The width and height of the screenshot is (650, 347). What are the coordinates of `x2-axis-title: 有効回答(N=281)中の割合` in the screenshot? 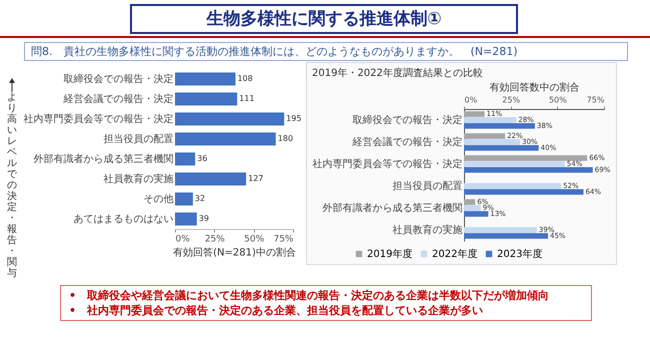 It's located at (234, 252).